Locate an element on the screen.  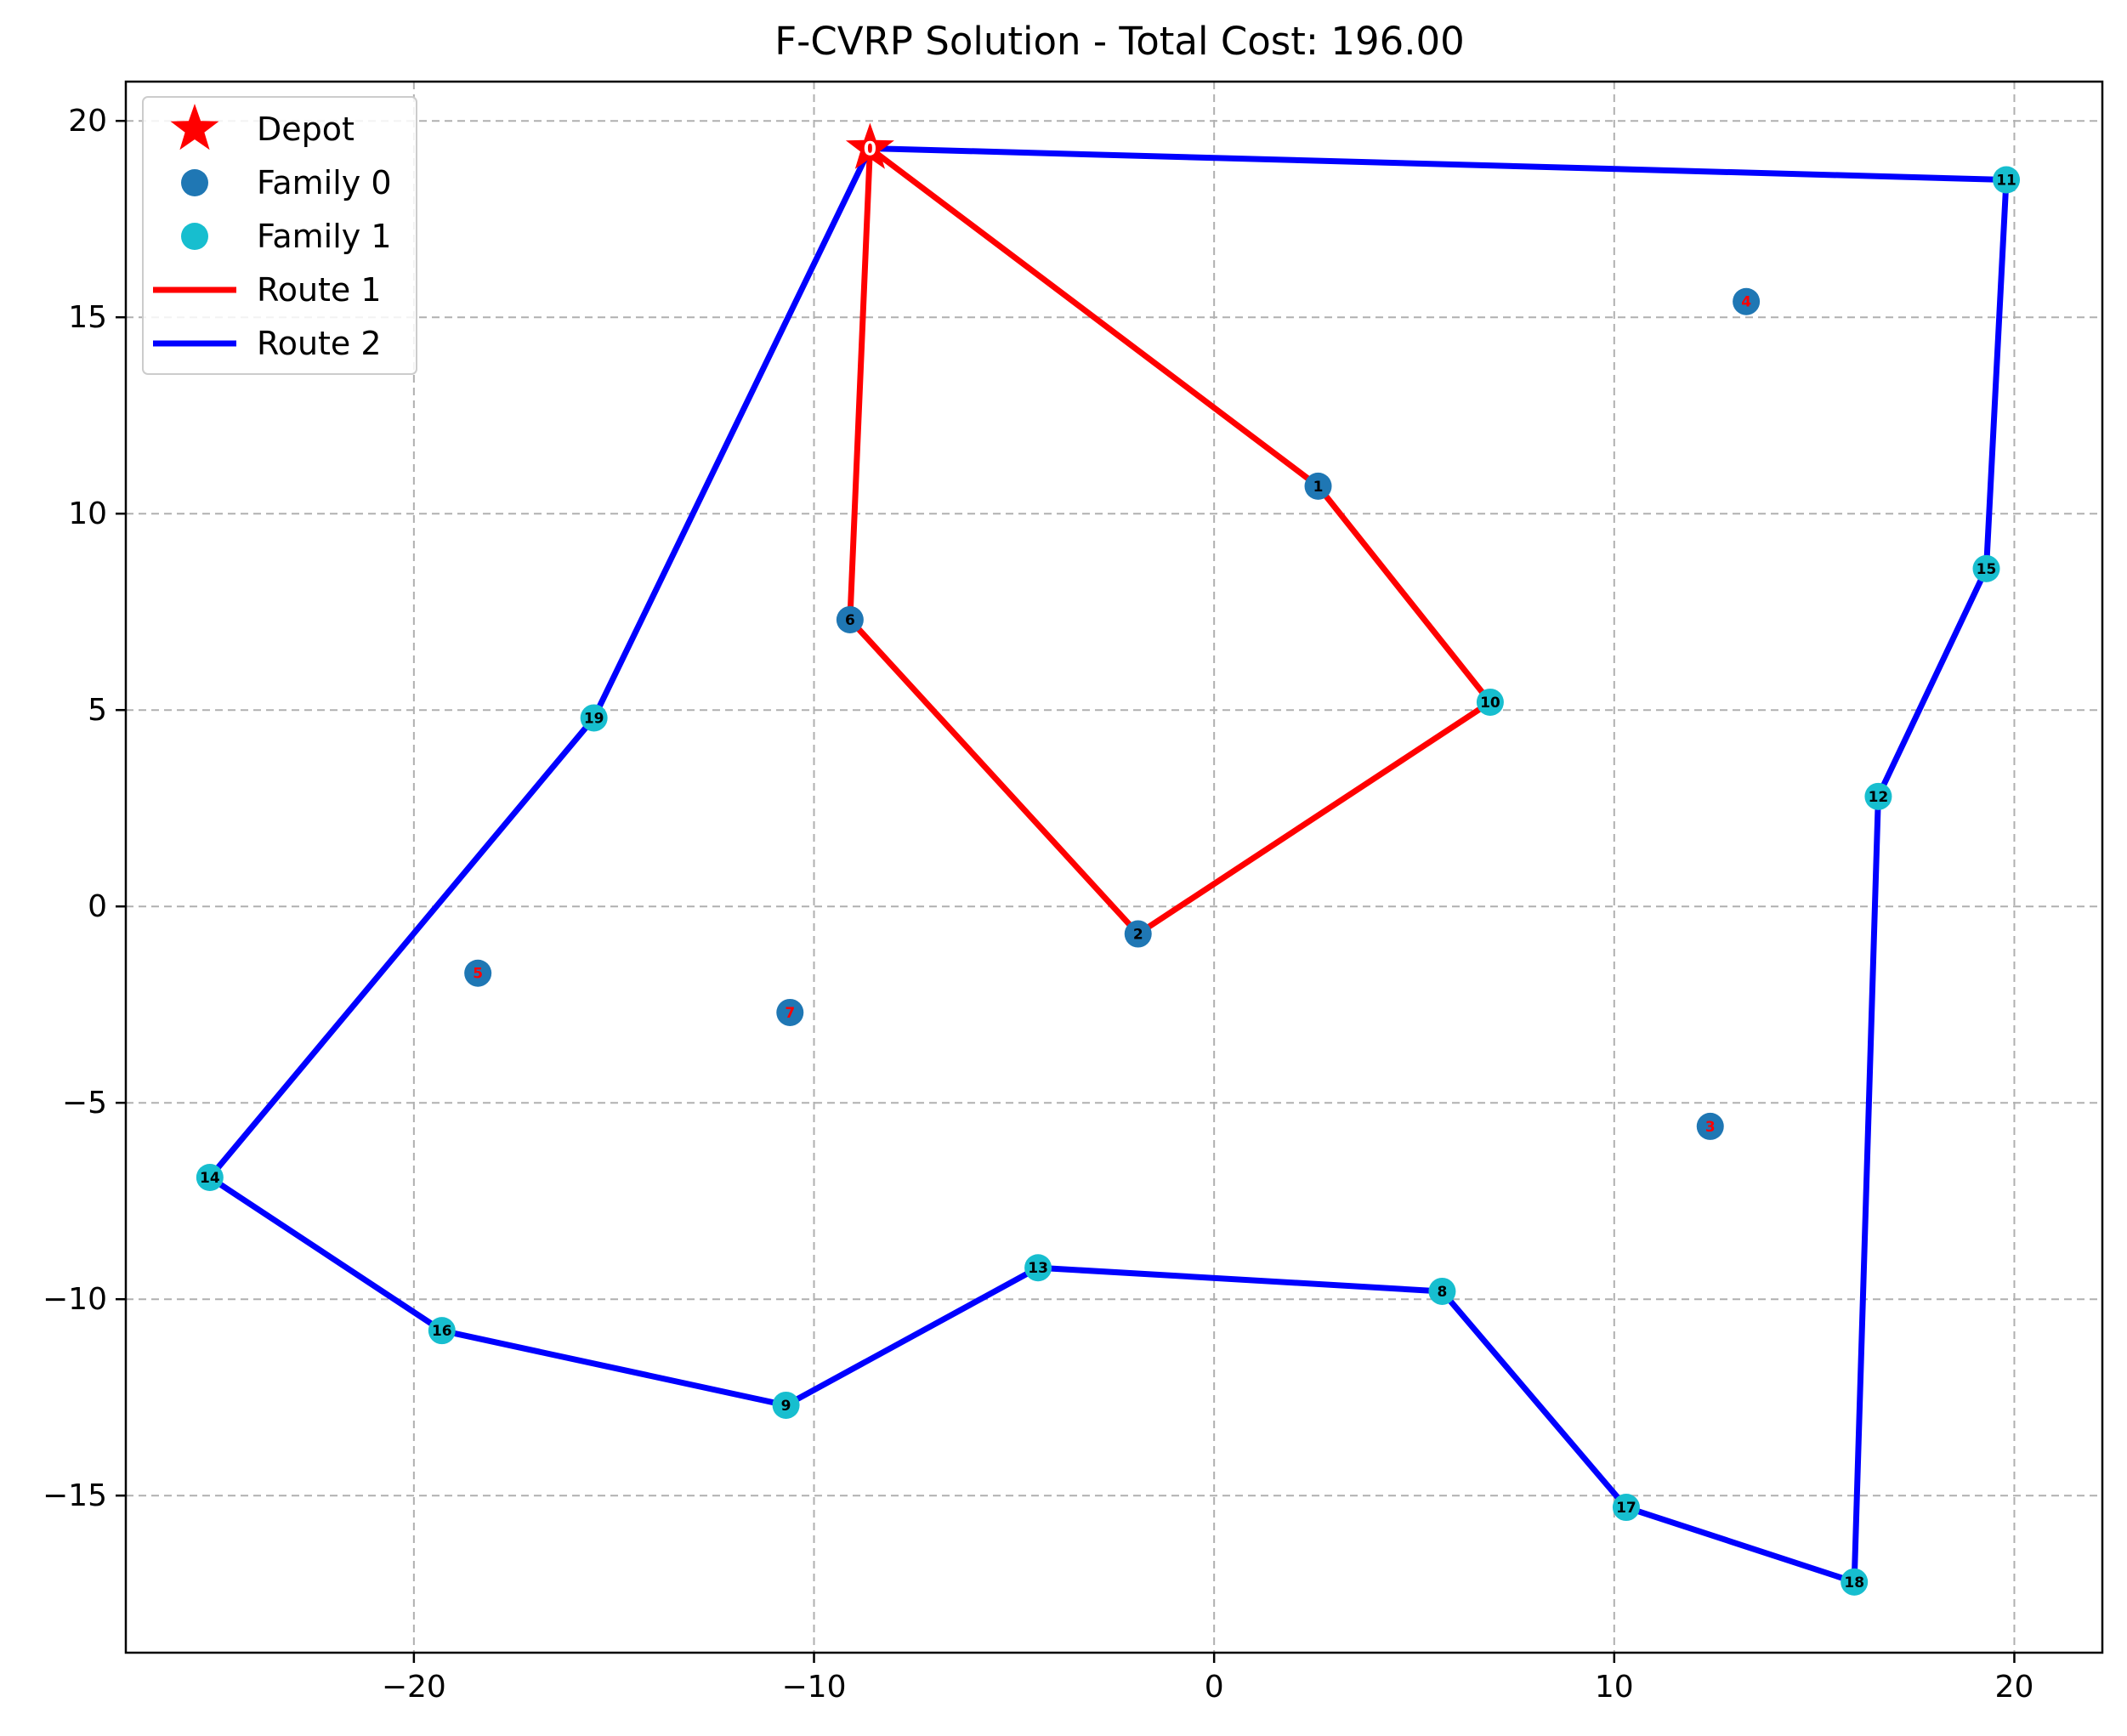
y-tick-label: 15 is located at coordinates (87, 318).